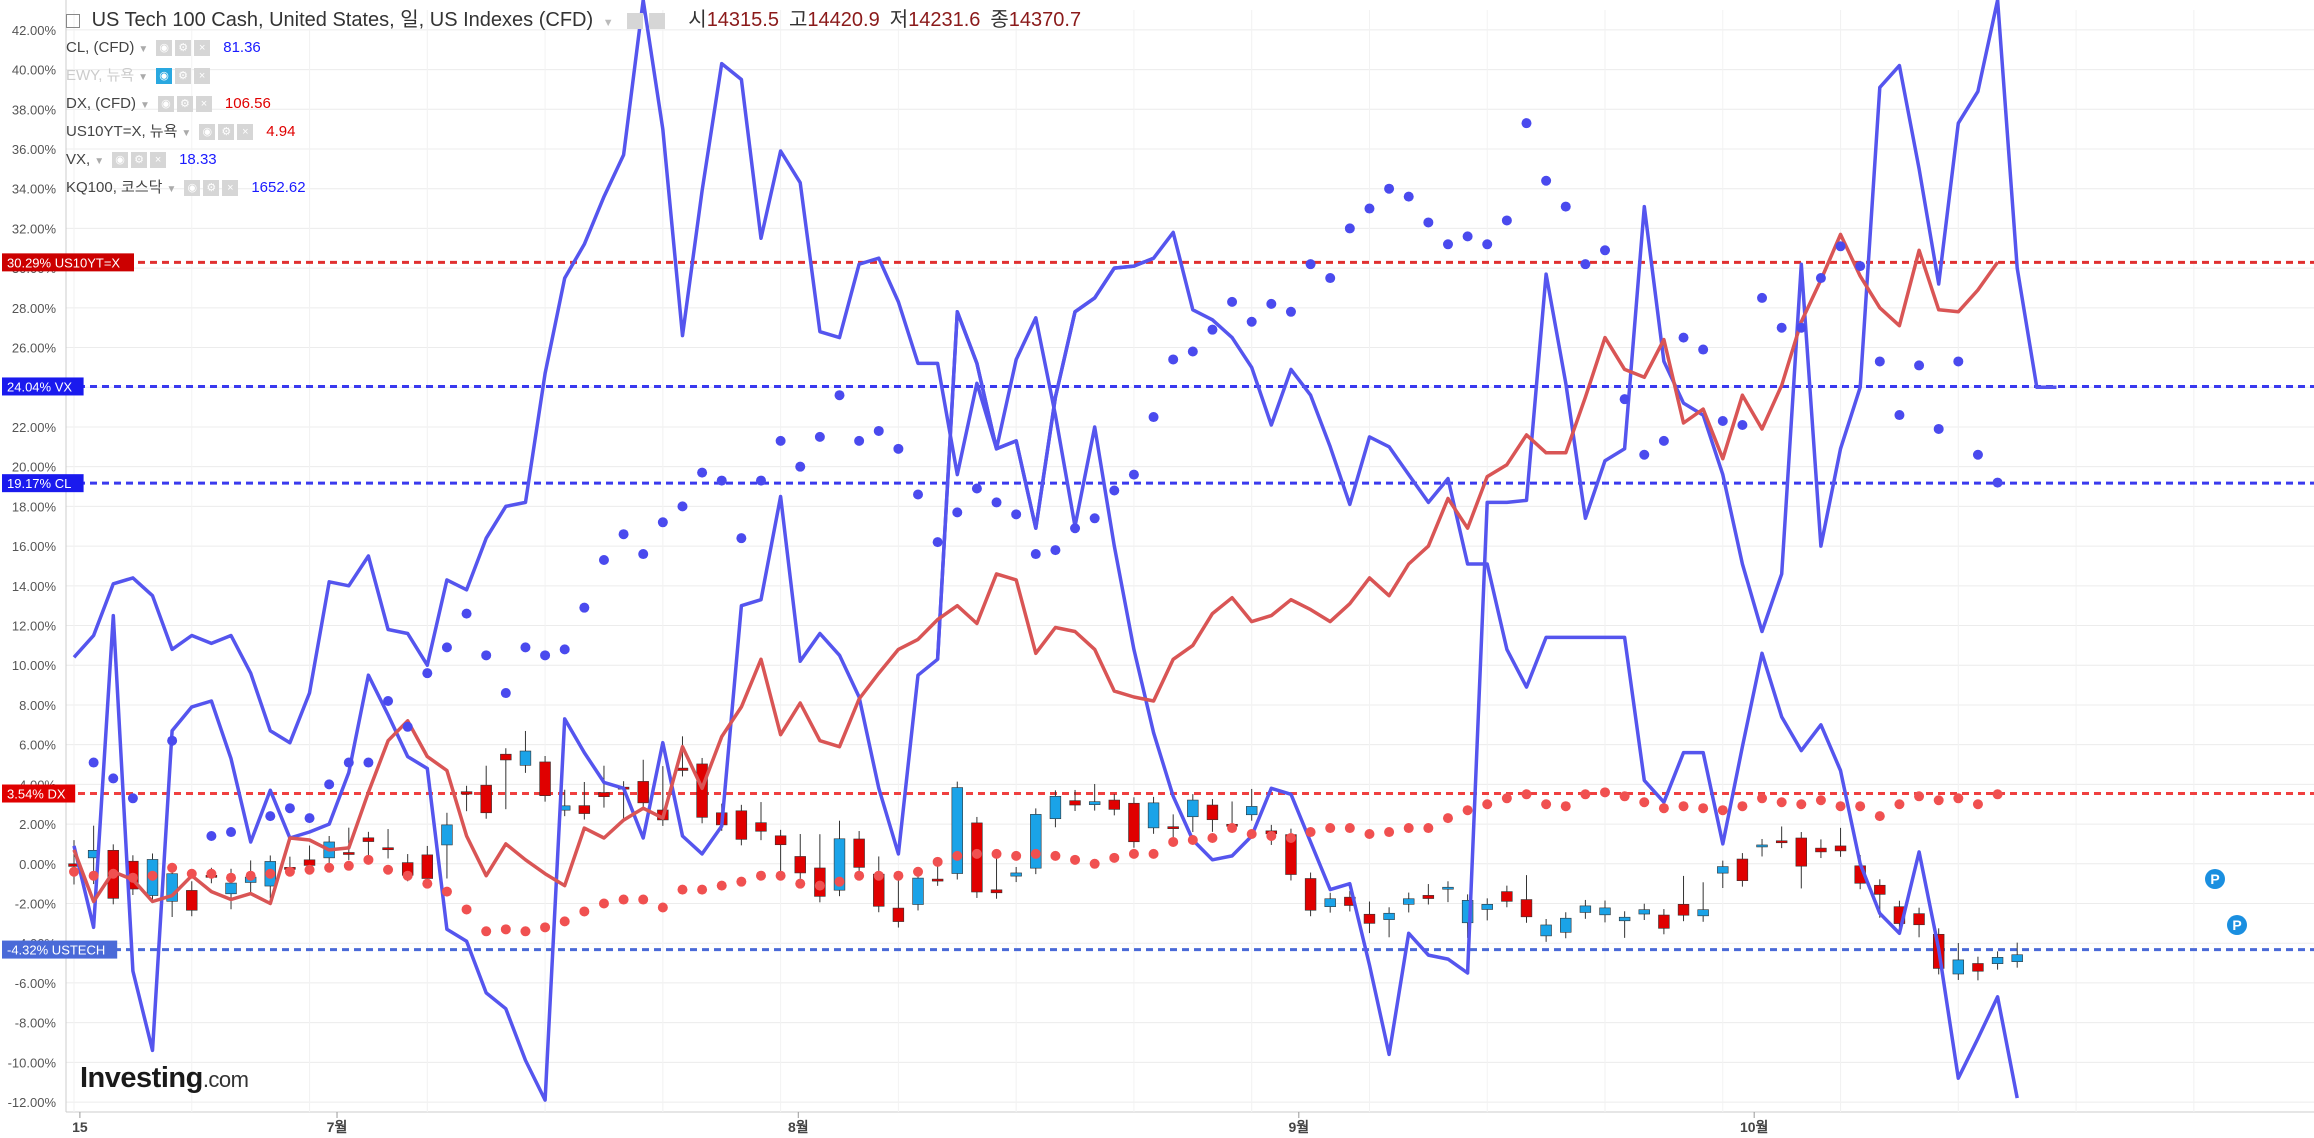  Describe the element at coordinates (899, 20) in the screenshot. I see `ohlc-label: 저` at that location.